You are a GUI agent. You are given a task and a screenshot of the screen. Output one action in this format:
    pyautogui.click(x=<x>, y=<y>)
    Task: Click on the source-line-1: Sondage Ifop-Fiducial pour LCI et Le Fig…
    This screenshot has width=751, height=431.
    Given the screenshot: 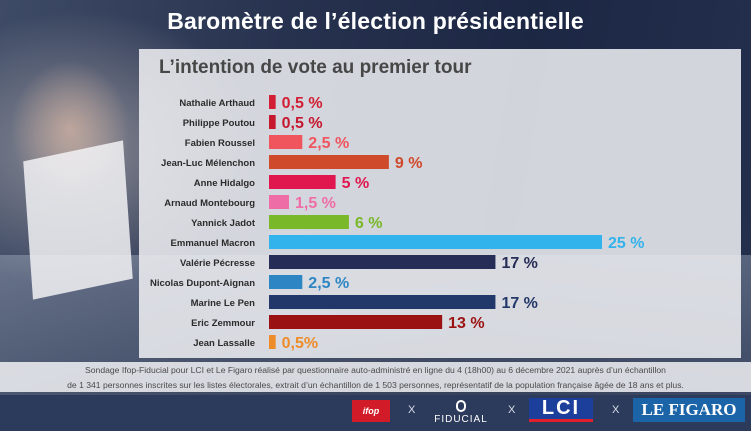 What is the action you would take?
    pyautogui.click(x=375, y=370)
    